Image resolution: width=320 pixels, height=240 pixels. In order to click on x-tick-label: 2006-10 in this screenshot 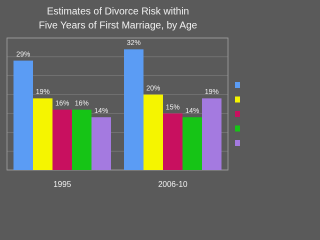, I will do `click(173, 184)`.